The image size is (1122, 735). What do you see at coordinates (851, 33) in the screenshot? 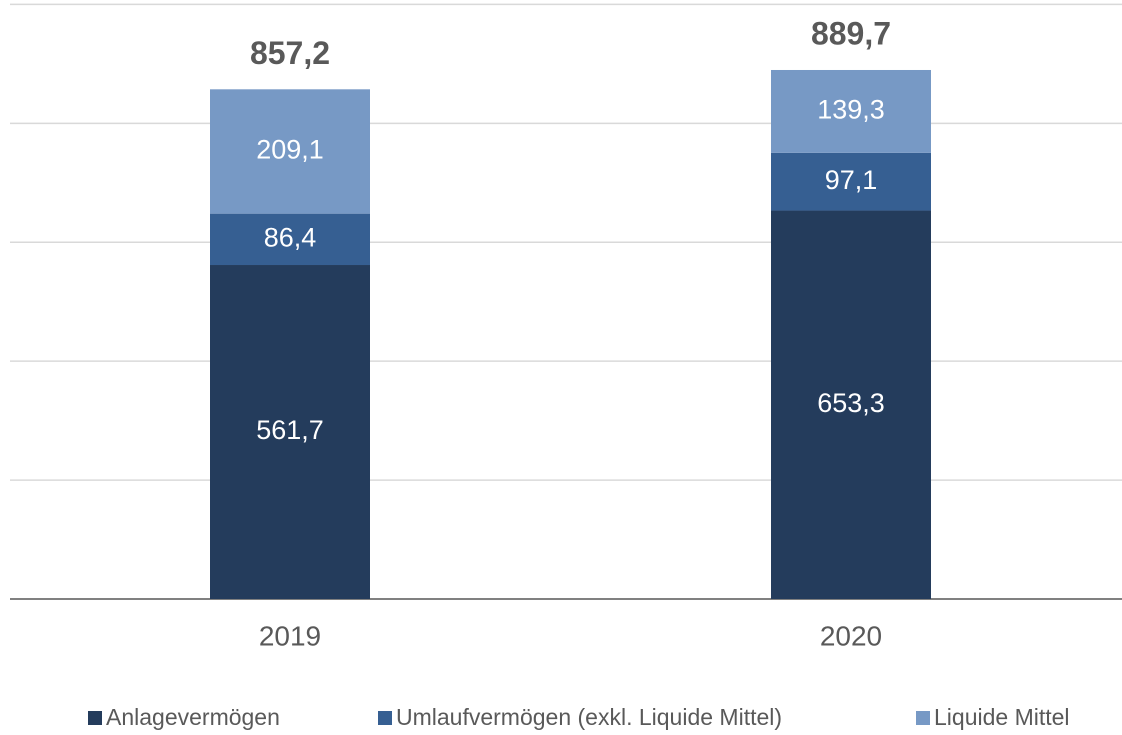
I see `total-label: 889,7` at bounding box center [851, 33].